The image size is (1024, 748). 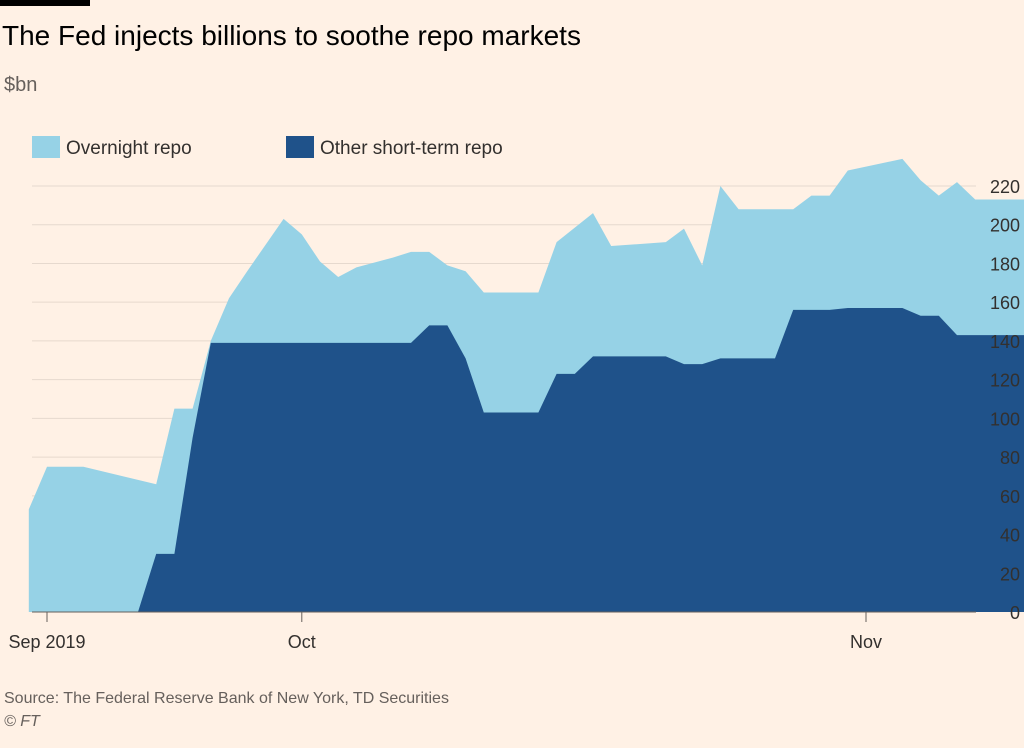 What do you see at coordinates (411, 148) in the screenshot?
I see `legend-label-1: Other short-term repo` at bounding box center [411, 148].